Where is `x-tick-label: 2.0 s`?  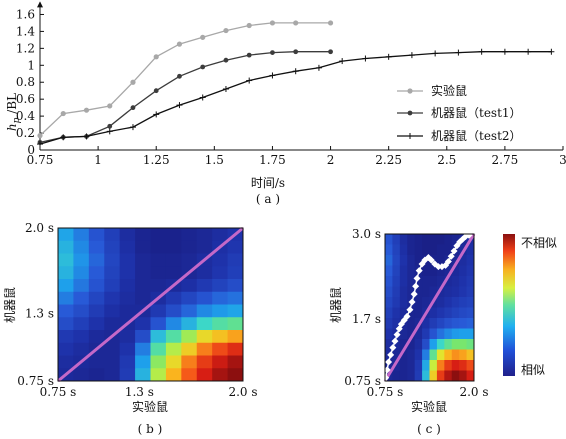 x-tick-label: 2.0 s is located at coordinates (242, 392).